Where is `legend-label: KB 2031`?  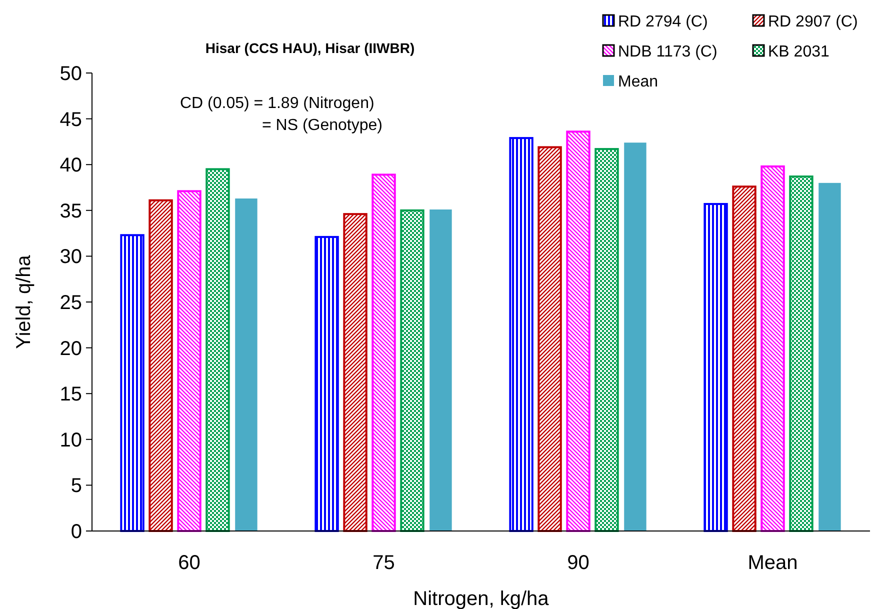
legend-label: KB 2031 is located at coordinates (799, 52).